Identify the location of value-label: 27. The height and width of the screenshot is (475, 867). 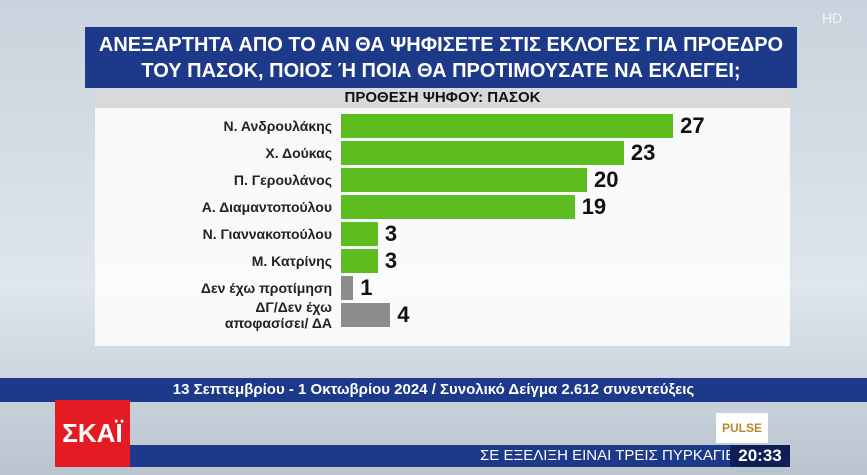
(692, 125).